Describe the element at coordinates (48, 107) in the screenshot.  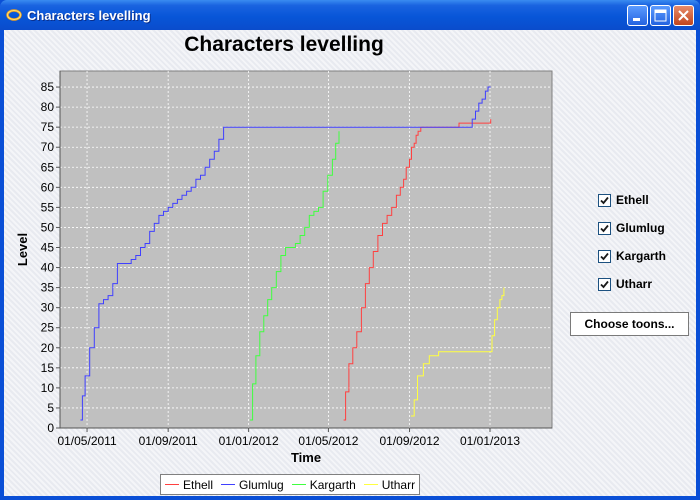
I see `y-tick-label: 80` at that location.